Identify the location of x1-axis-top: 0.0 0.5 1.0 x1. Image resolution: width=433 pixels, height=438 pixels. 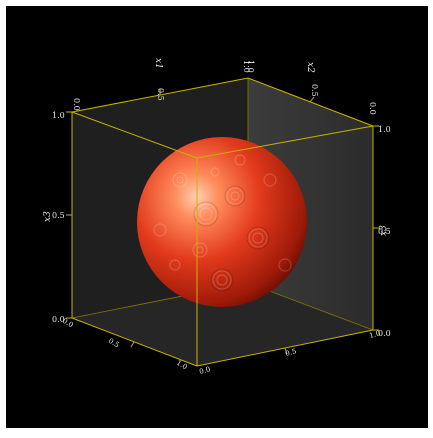
(161, 84).